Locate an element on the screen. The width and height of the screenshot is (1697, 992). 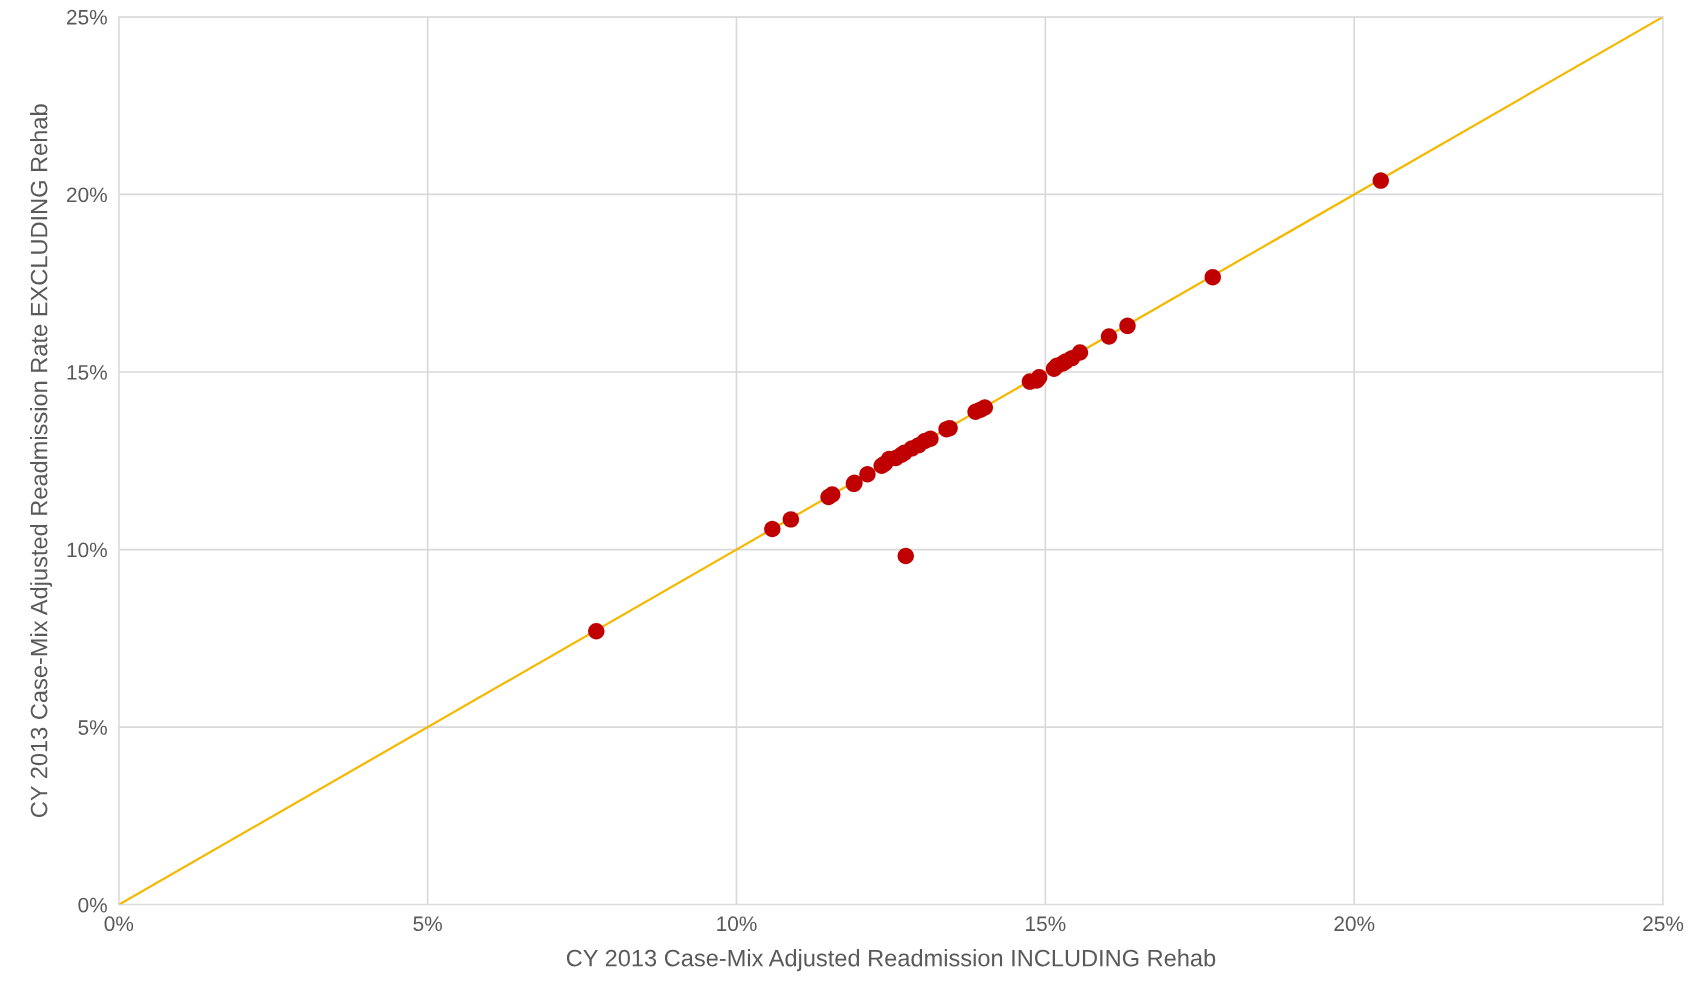
x-axis-title: CY 2013 Case-Mix Adjusted Readmission INCLUDING Rehab is located at coordinates (891, 960).